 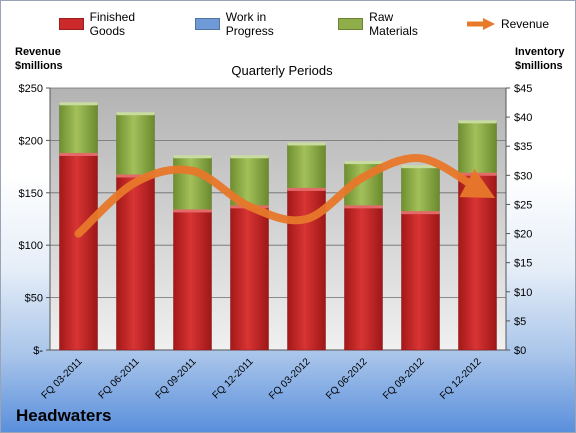 I want to click on y-axis-right-tick-label: $30, so click(x=523, y=176).